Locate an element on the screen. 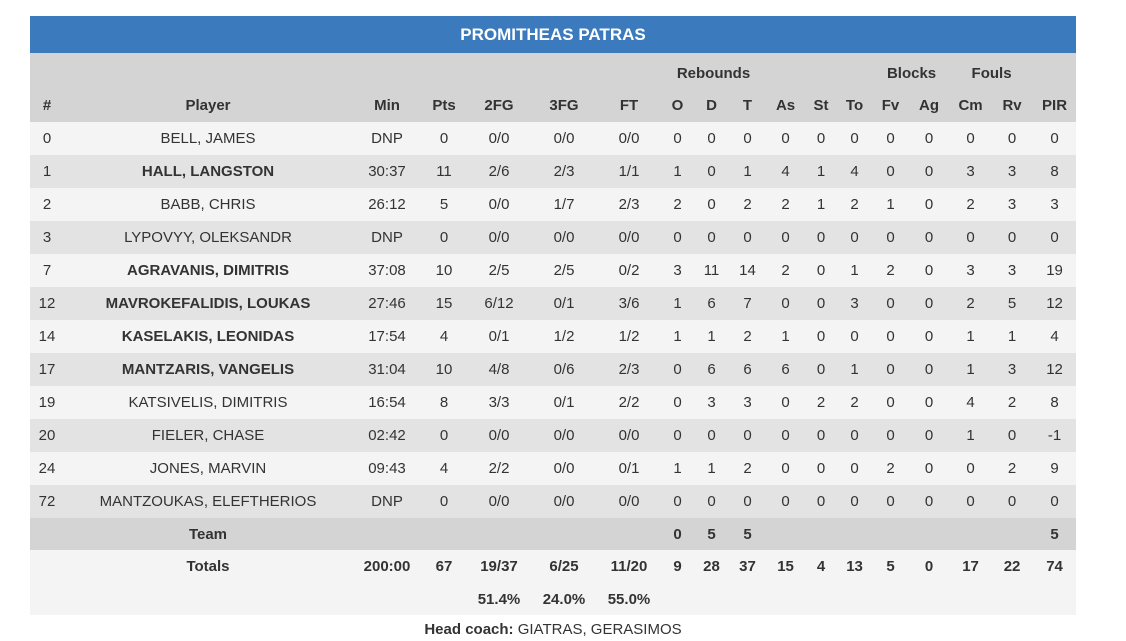 The height and width of the screenshot is (641, 1126). stat-cell-o: 3 is located at coordinates (677, 270).